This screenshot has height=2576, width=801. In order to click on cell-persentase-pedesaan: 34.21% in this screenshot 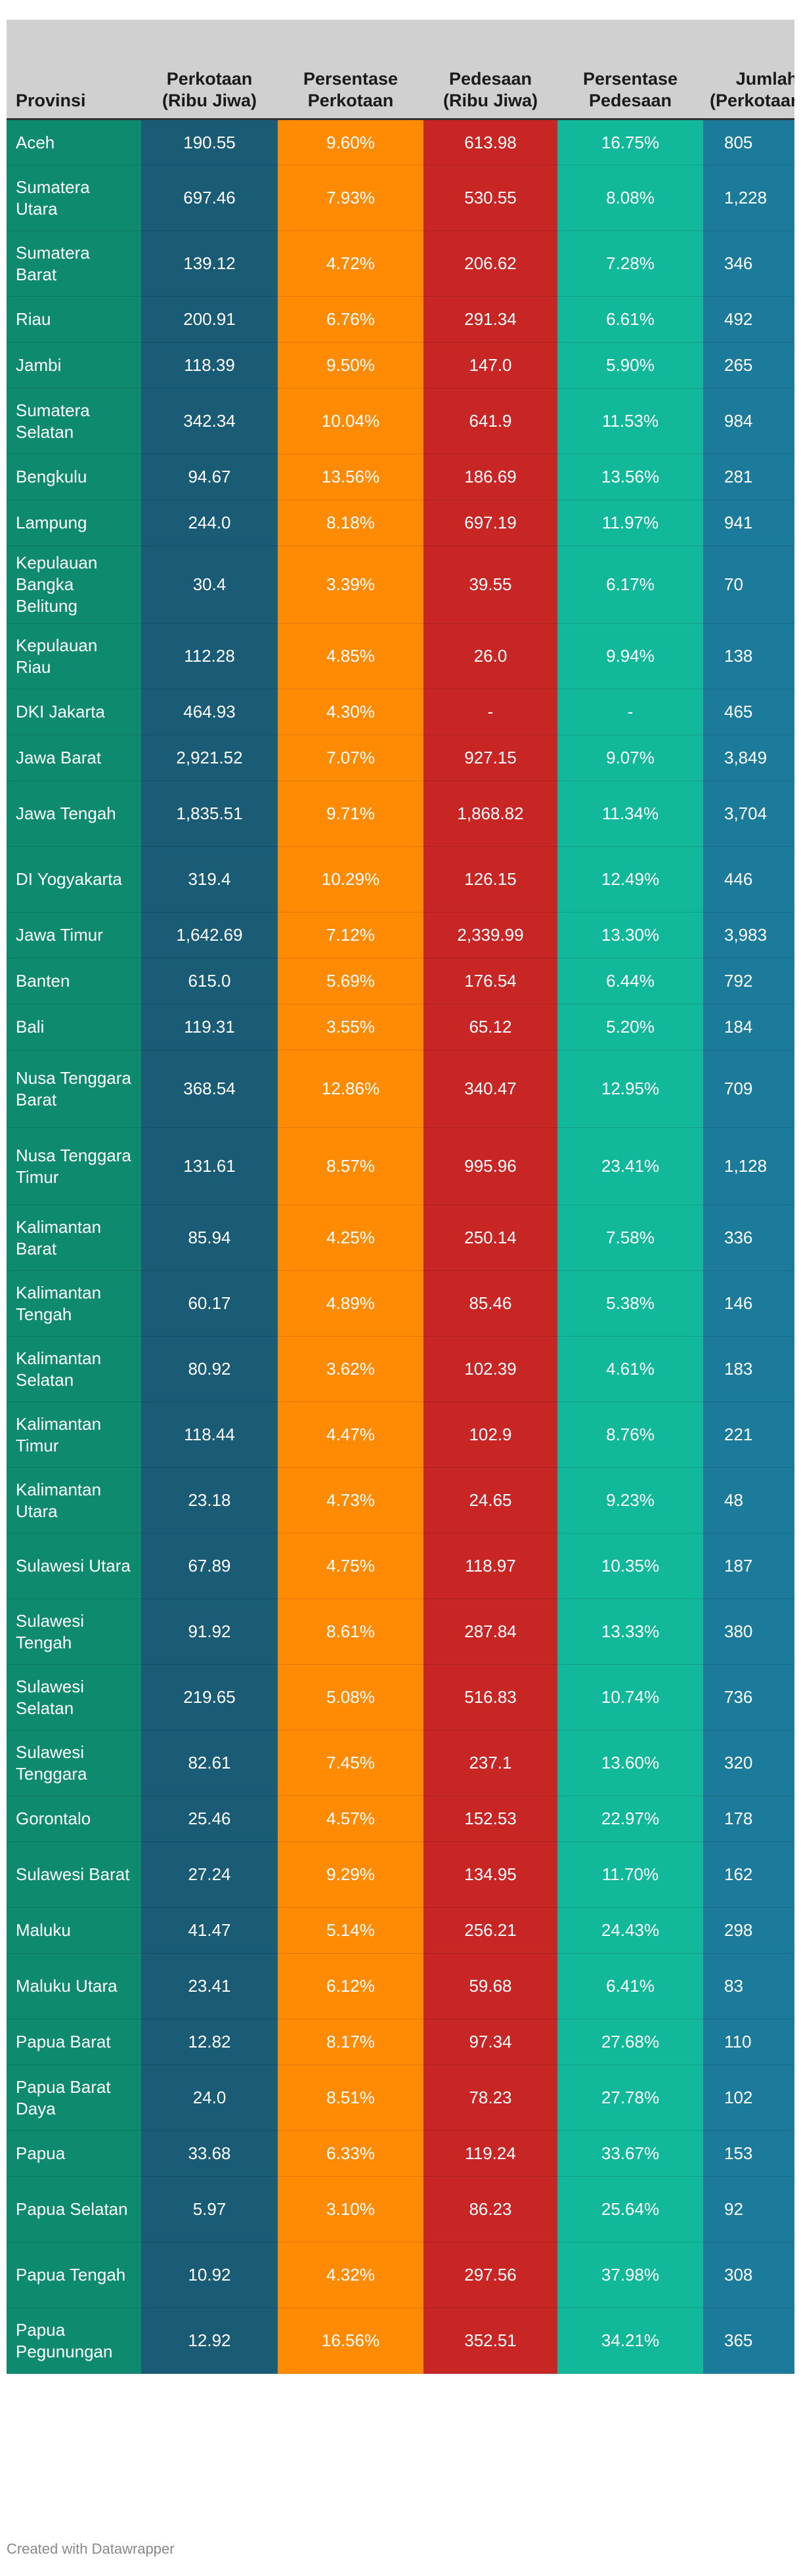, I will do `click(630, 2341)`.